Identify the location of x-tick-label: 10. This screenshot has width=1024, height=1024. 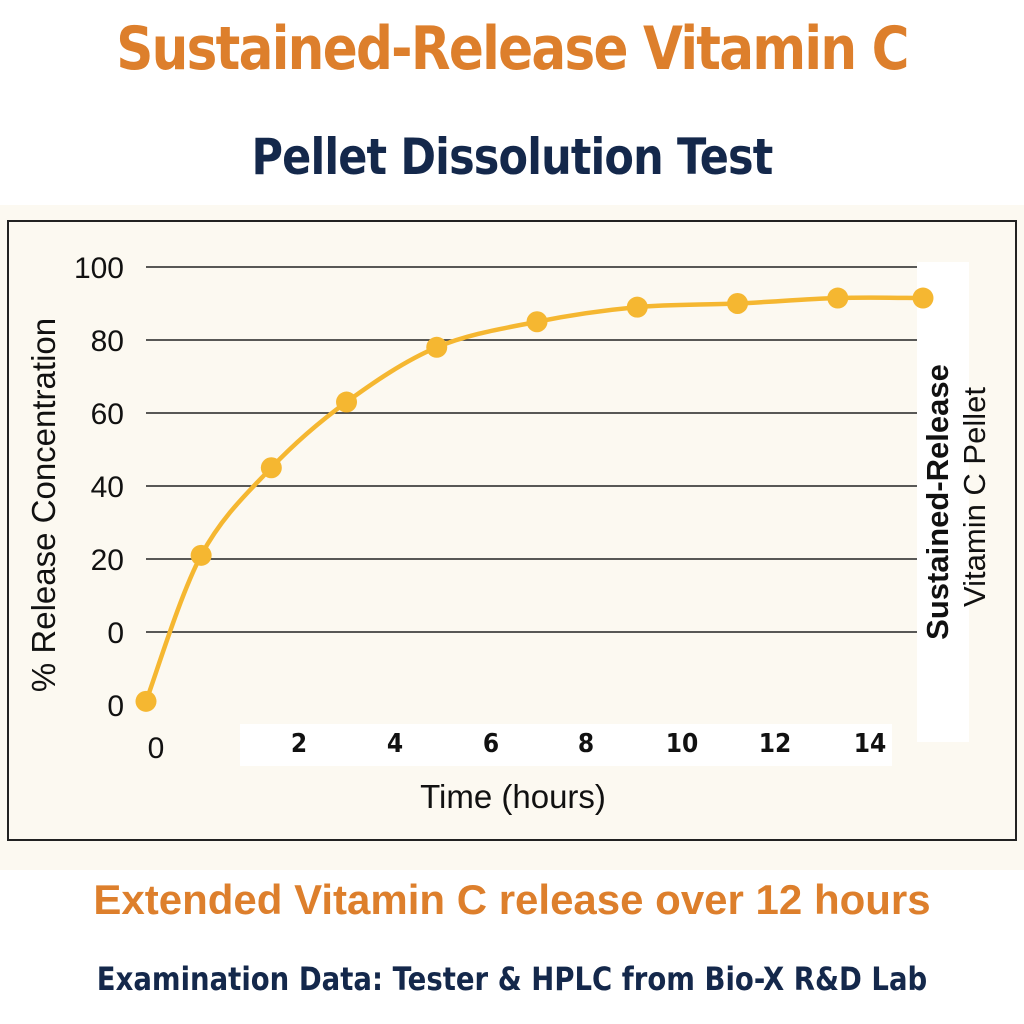
(682, 744).